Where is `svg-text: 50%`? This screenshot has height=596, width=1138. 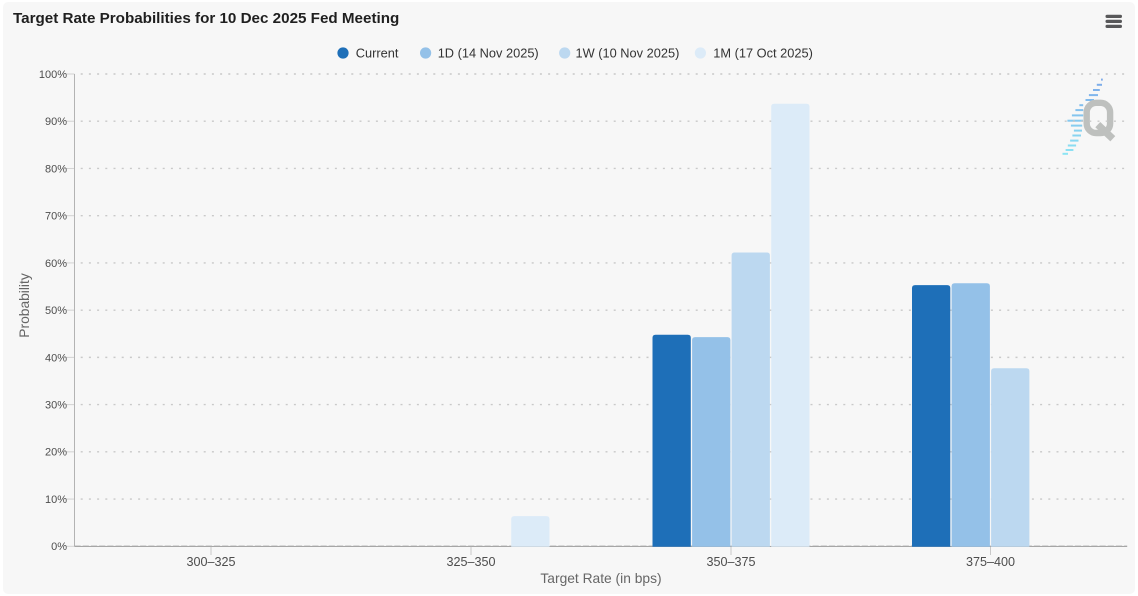 svg-text: 50% is located at coordinates (56, 311).